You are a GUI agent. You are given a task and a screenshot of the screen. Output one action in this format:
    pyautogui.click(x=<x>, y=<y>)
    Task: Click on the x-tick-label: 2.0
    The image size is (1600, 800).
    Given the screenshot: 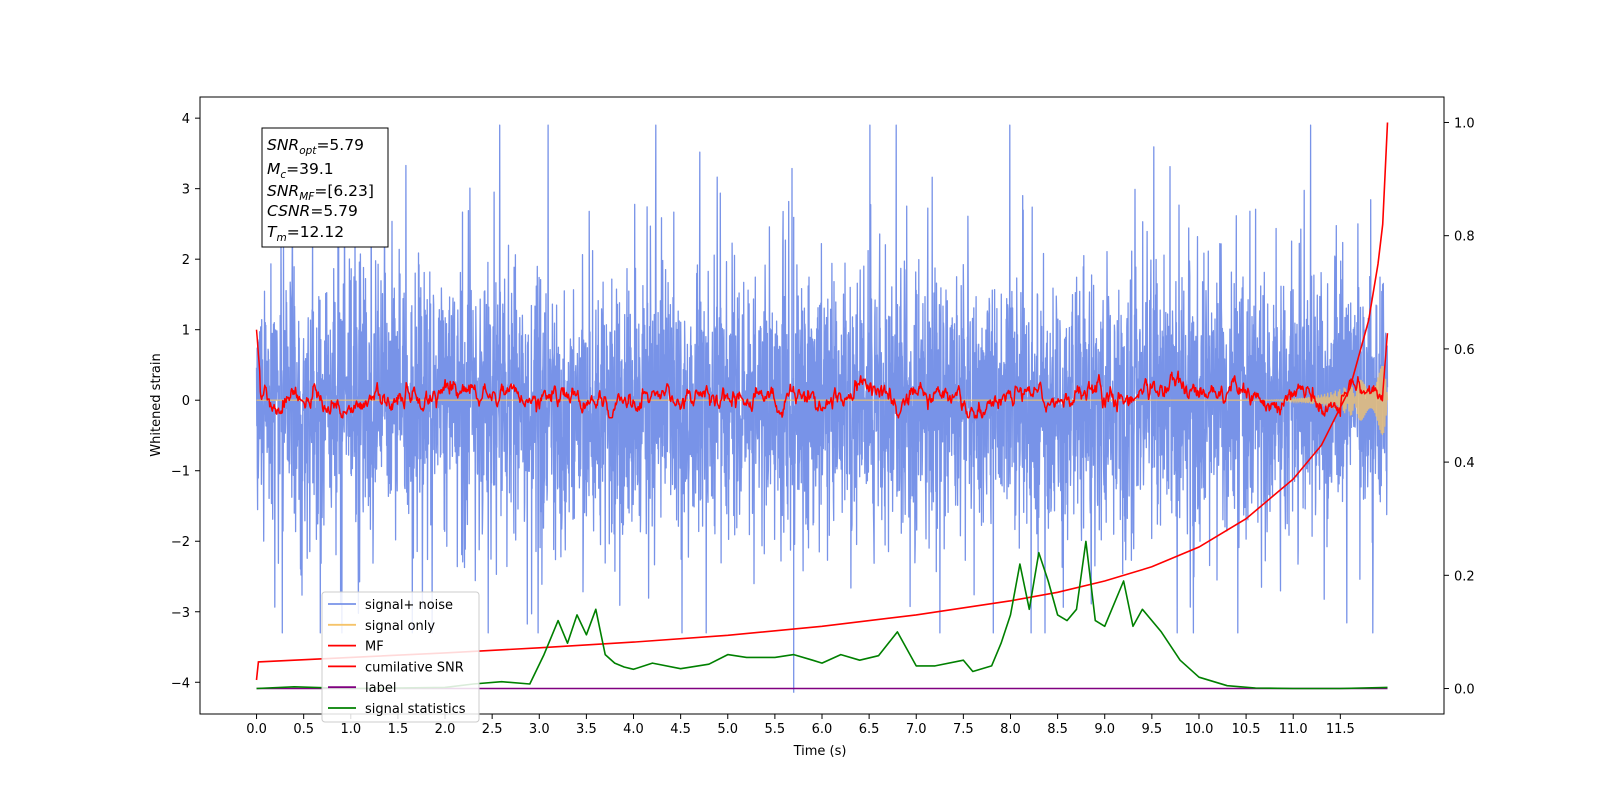 What is the action you would take?
    pyautogui.click(x=445, y=729)
    